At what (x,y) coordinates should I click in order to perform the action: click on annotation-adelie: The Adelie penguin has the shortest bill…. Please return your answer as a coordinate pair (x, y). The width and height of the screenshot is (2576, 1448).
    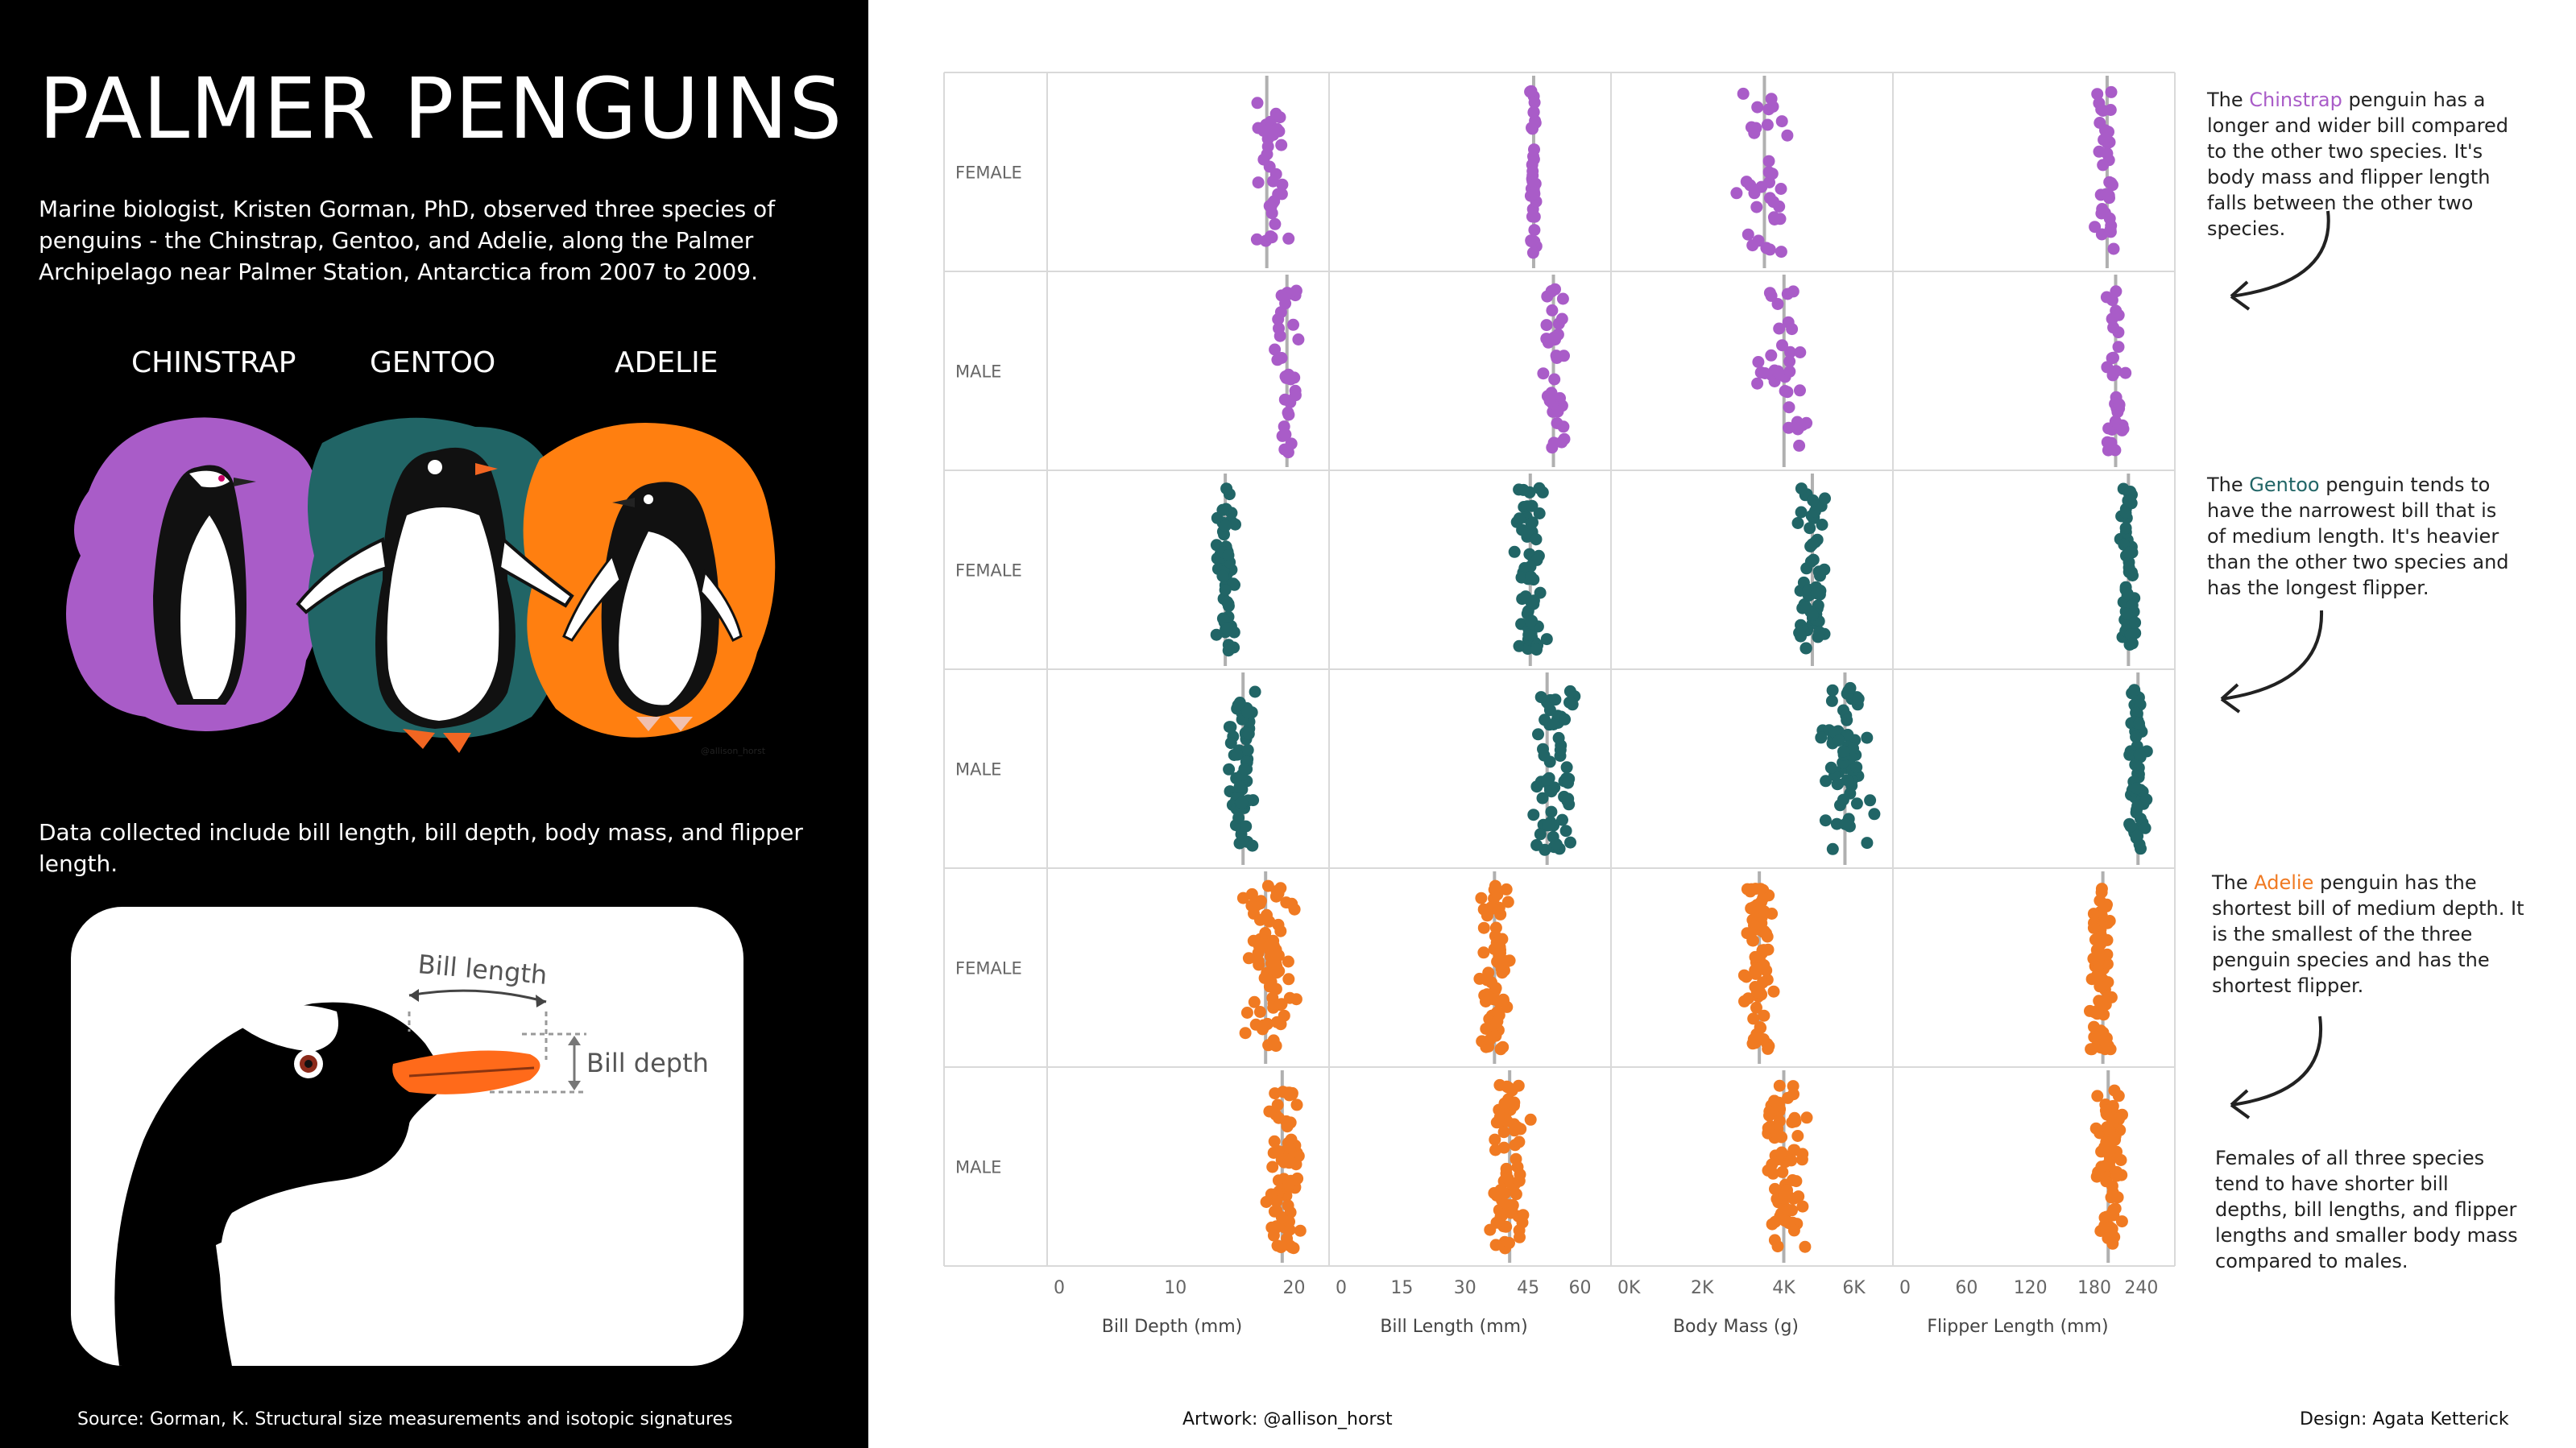
    Looking at the image, I should click on (2368, 934).